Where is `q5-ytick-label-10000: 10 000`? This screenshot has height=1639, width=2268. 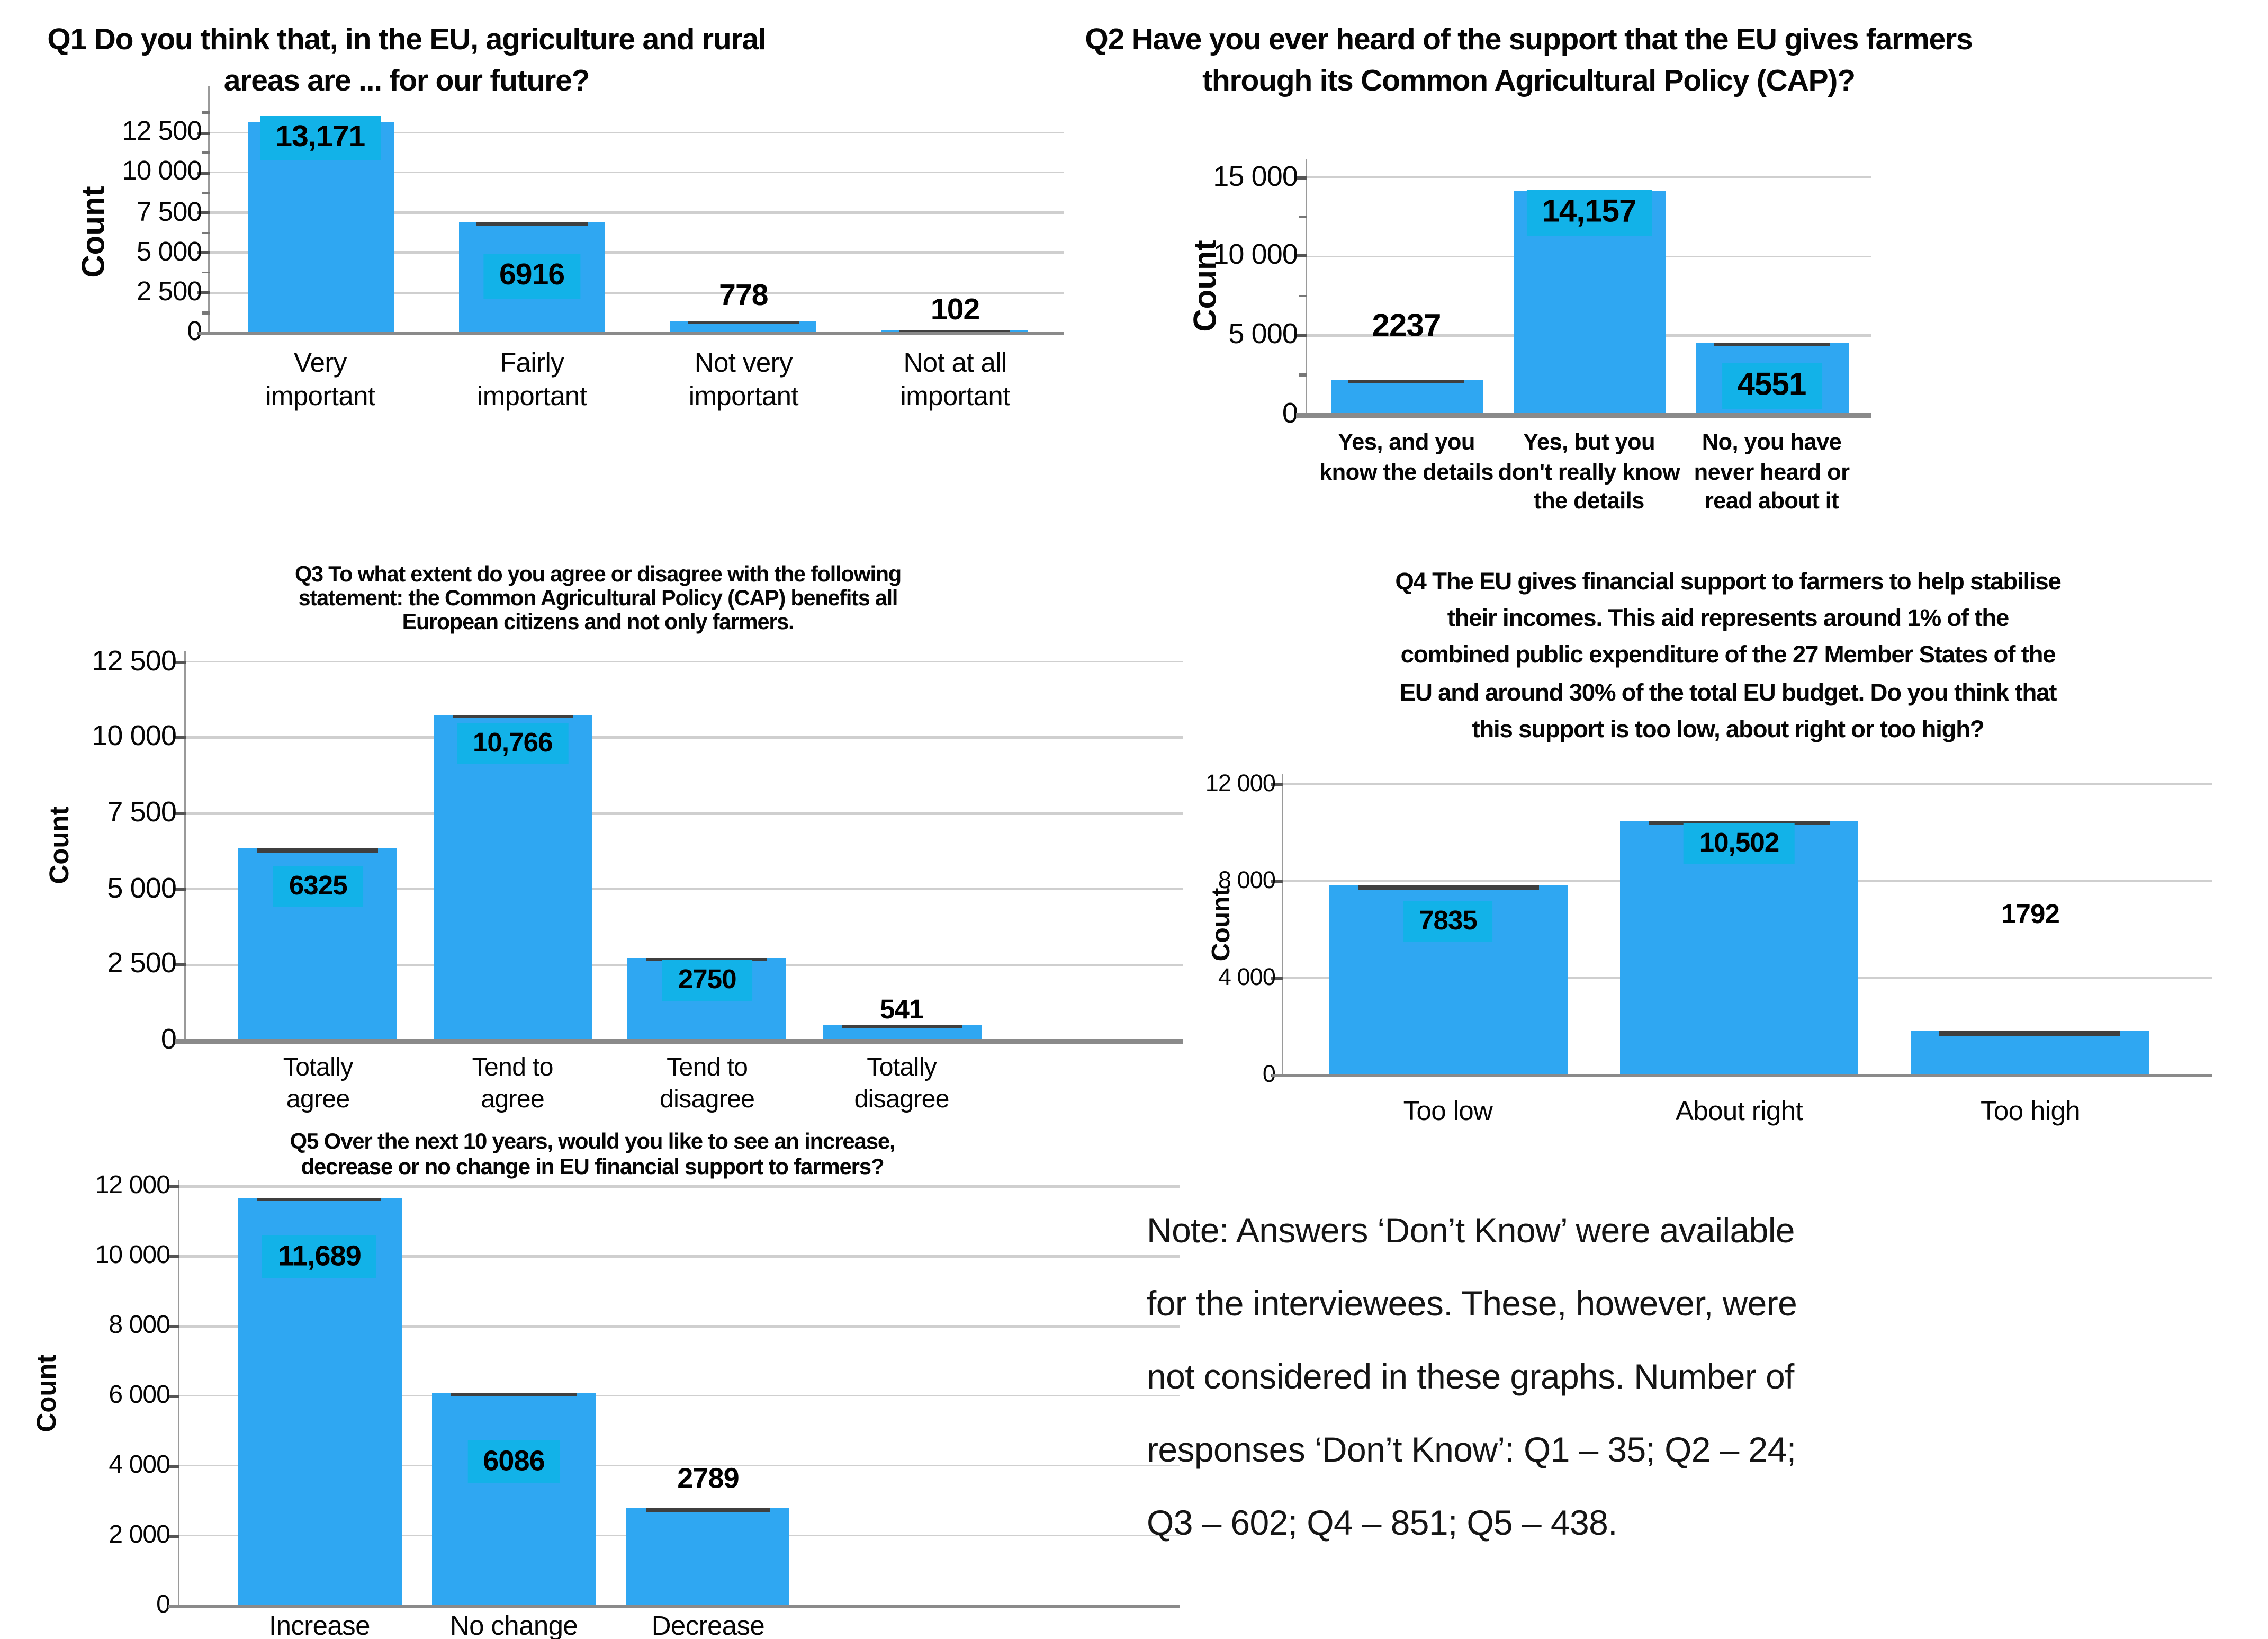 q5-ytick-label-10000: 10 000 is located at coordinates (132, 1256).